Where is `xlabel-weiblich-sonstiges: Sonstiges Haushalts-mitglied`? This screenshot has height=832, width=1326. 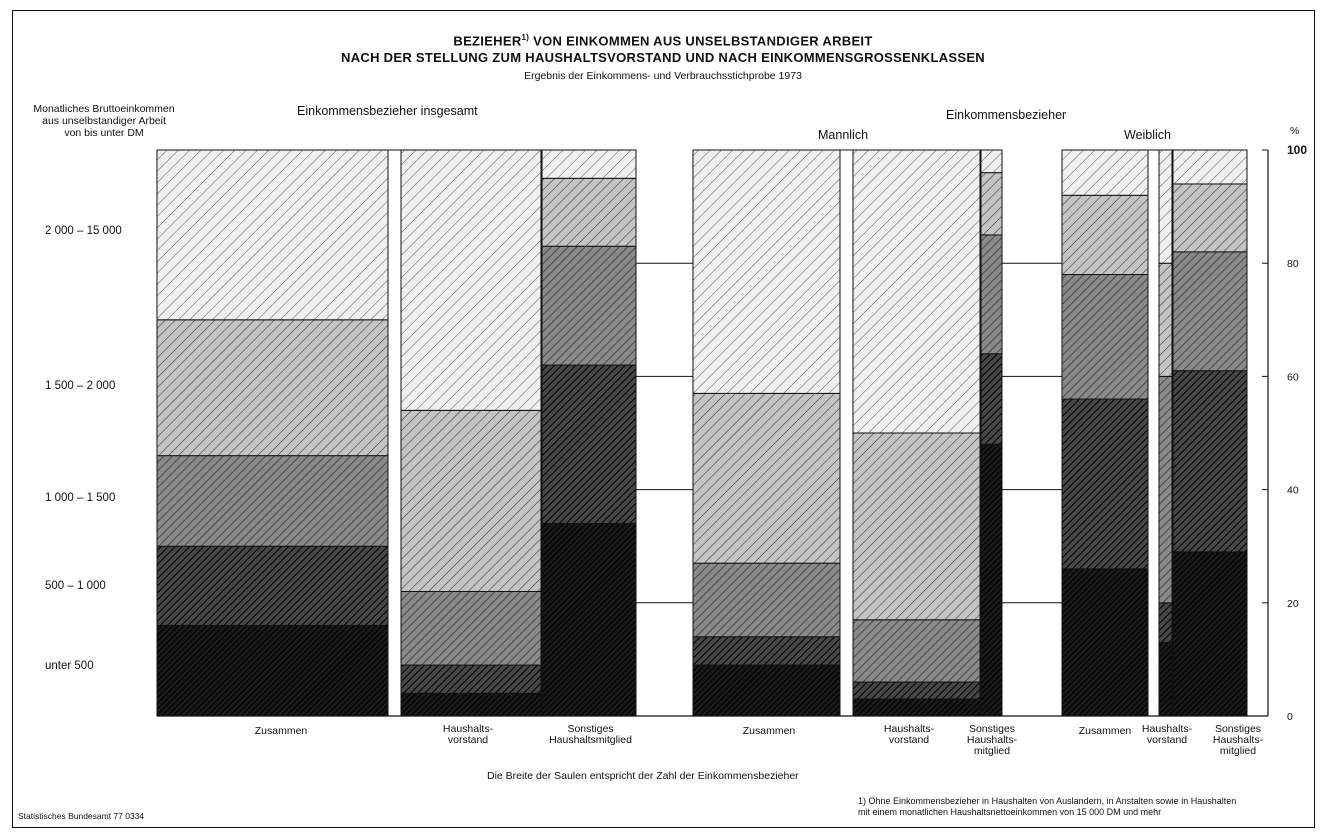 xlabel-weiblich-sonstiges: Sonstiges Haushalts-mitglied is located at coordinates (1238, 740).